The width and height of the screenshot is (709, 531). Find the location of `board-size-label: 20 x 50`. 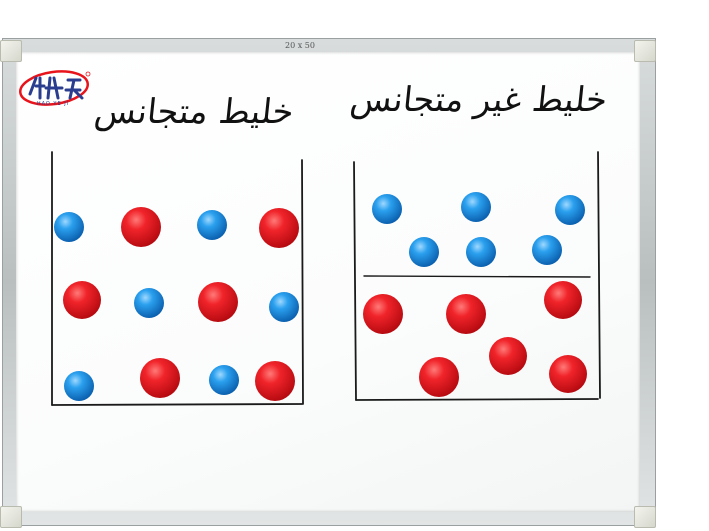

board-size-label: 20 x 50 is located at coordinates (300, 45).